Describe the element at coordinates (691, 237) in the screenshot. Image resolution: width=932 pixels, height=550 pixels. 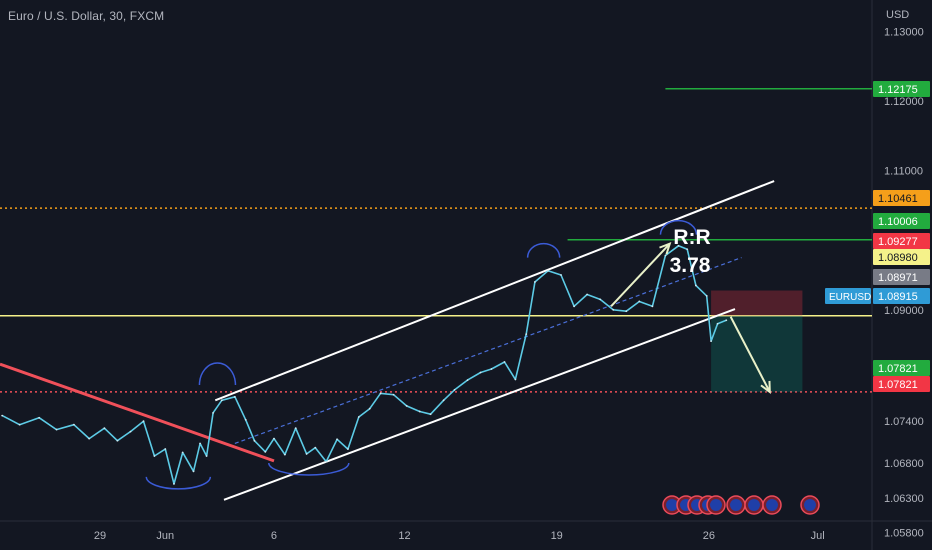
I see `rr-label: R:R` at that location.